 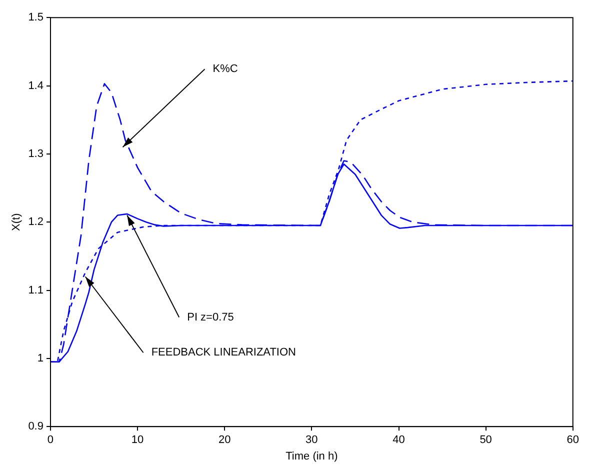 What do you see at coordinates (40, 358) in the screenshot?
I see `y-tick-label: 1` at bounding box center [40, 358].